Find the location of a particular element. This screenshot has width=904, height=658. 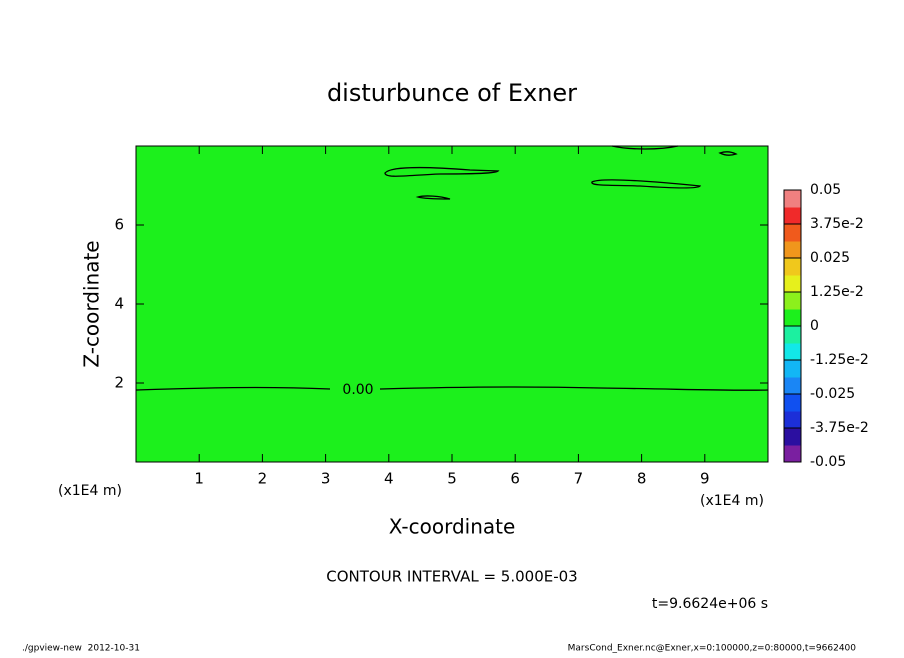

colorbar-label: -0.025 is located at coordinates (832, 394).